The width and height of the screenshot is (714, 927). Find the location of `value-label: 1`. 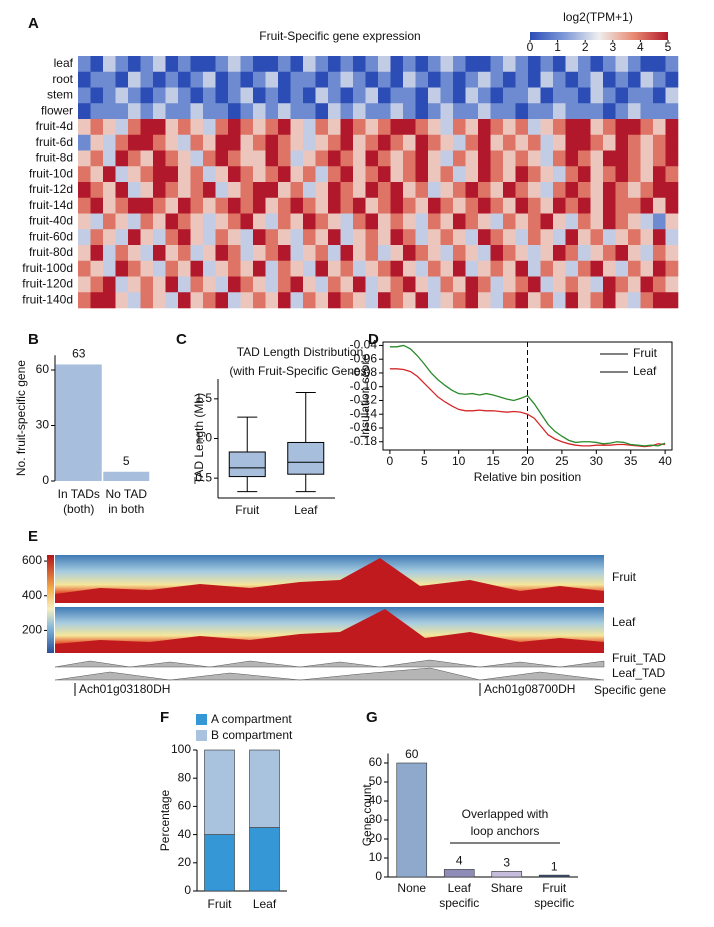

value-label: 1 is located at coordinates (554, 866).